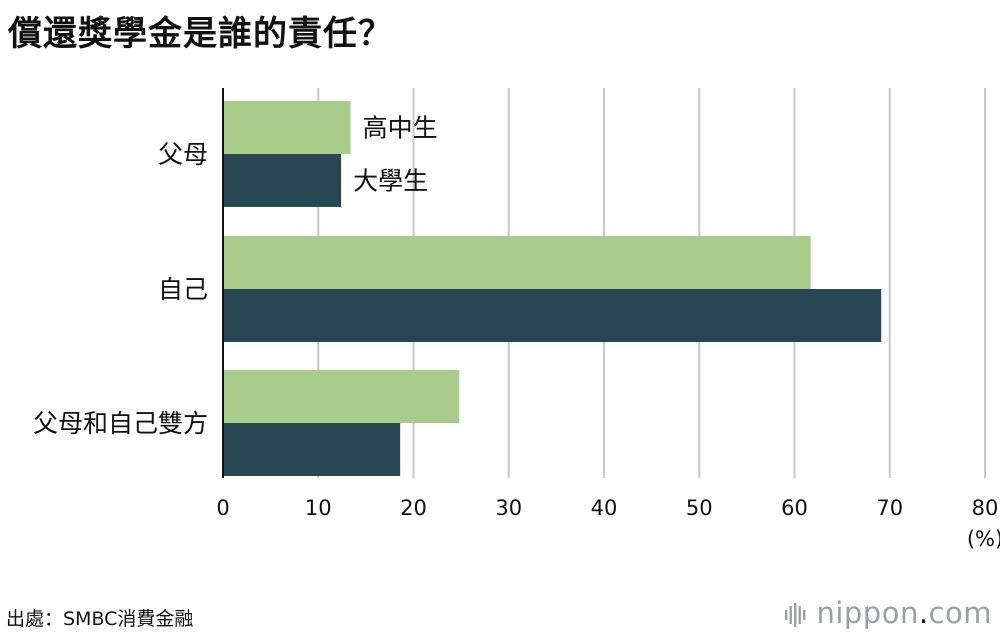 Image resolution: width=1000 pixels, height=640 pixels. What do you see at coordinates (100, 619) in the screenshot?
I see `source-note: 出處：SMBC消費金融` at bounding box center [100, 619].